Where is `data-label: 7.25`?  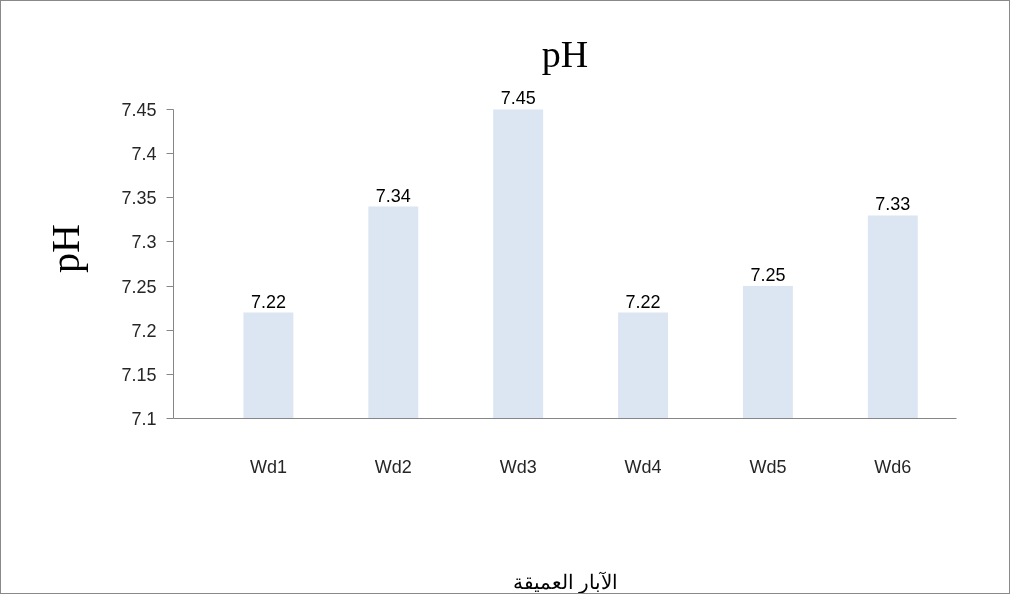
data-label: 7.25 is located at coordinates (768, 275).